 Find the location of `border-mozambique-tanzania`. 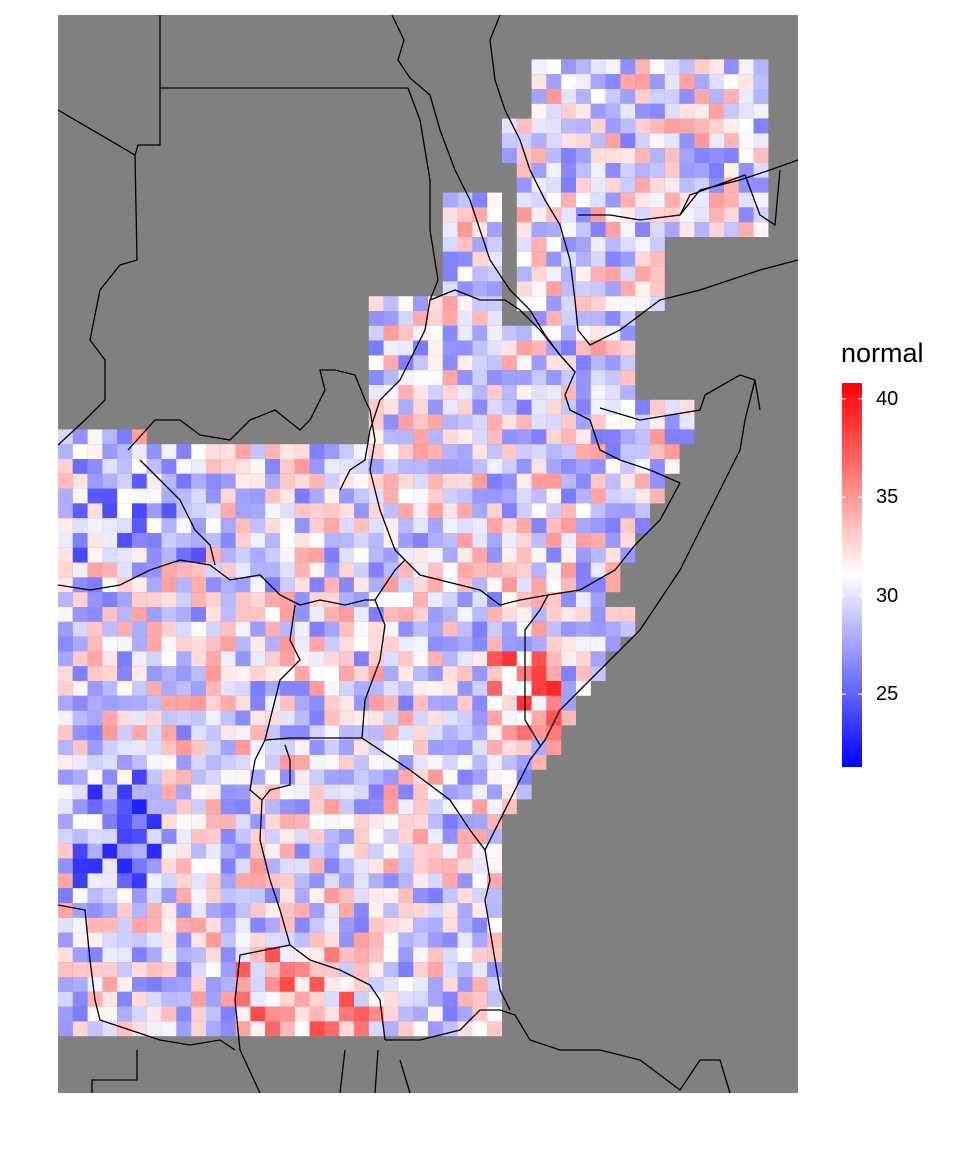

border-mozambique-tanzania is located at coordinates (450, 1025).